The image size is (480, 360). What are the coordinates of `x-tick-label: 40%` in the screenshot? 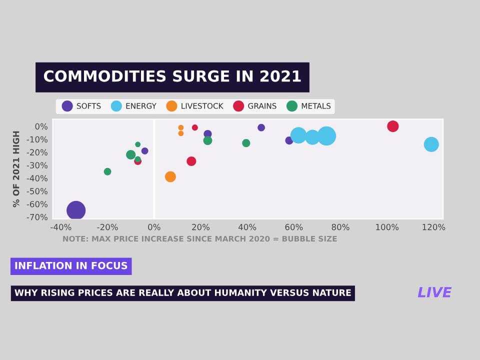 It's located at (247, 227).